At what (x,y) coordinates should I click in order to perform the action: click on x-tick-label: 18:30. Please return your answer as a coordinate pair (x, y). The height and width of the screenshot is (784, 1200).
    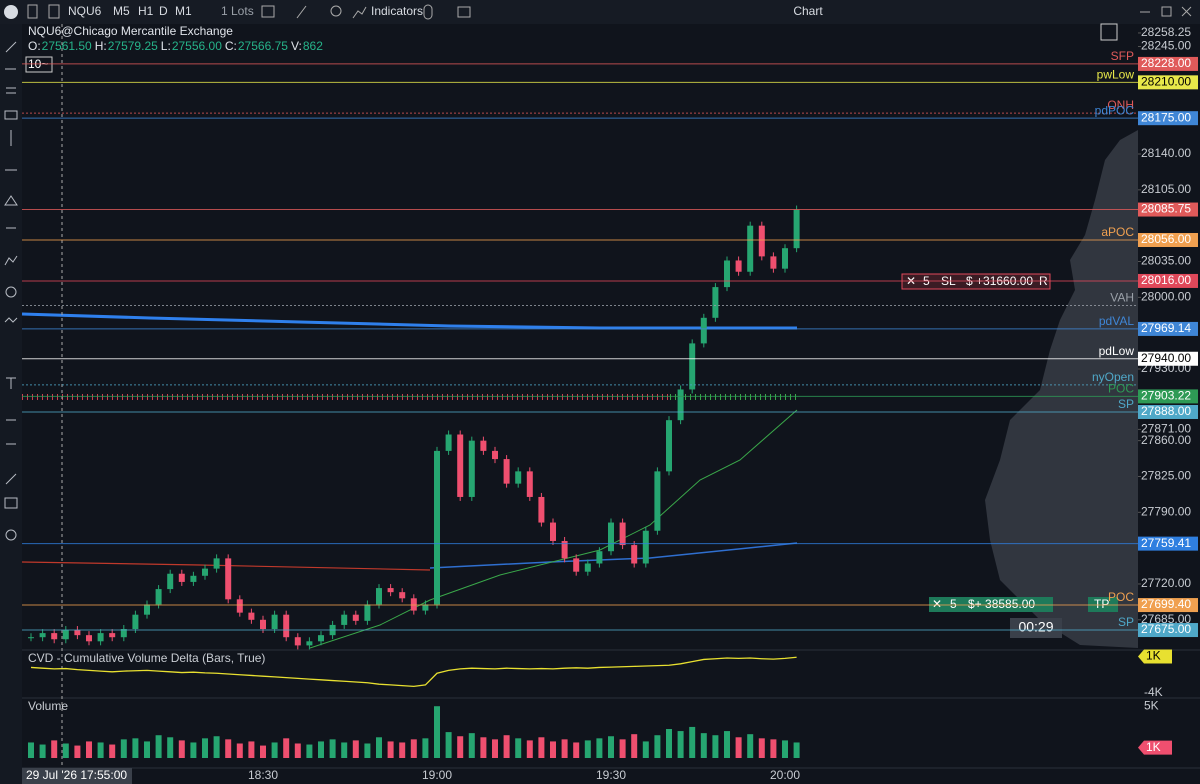
    Looking at the image, I should click on (263, 775).